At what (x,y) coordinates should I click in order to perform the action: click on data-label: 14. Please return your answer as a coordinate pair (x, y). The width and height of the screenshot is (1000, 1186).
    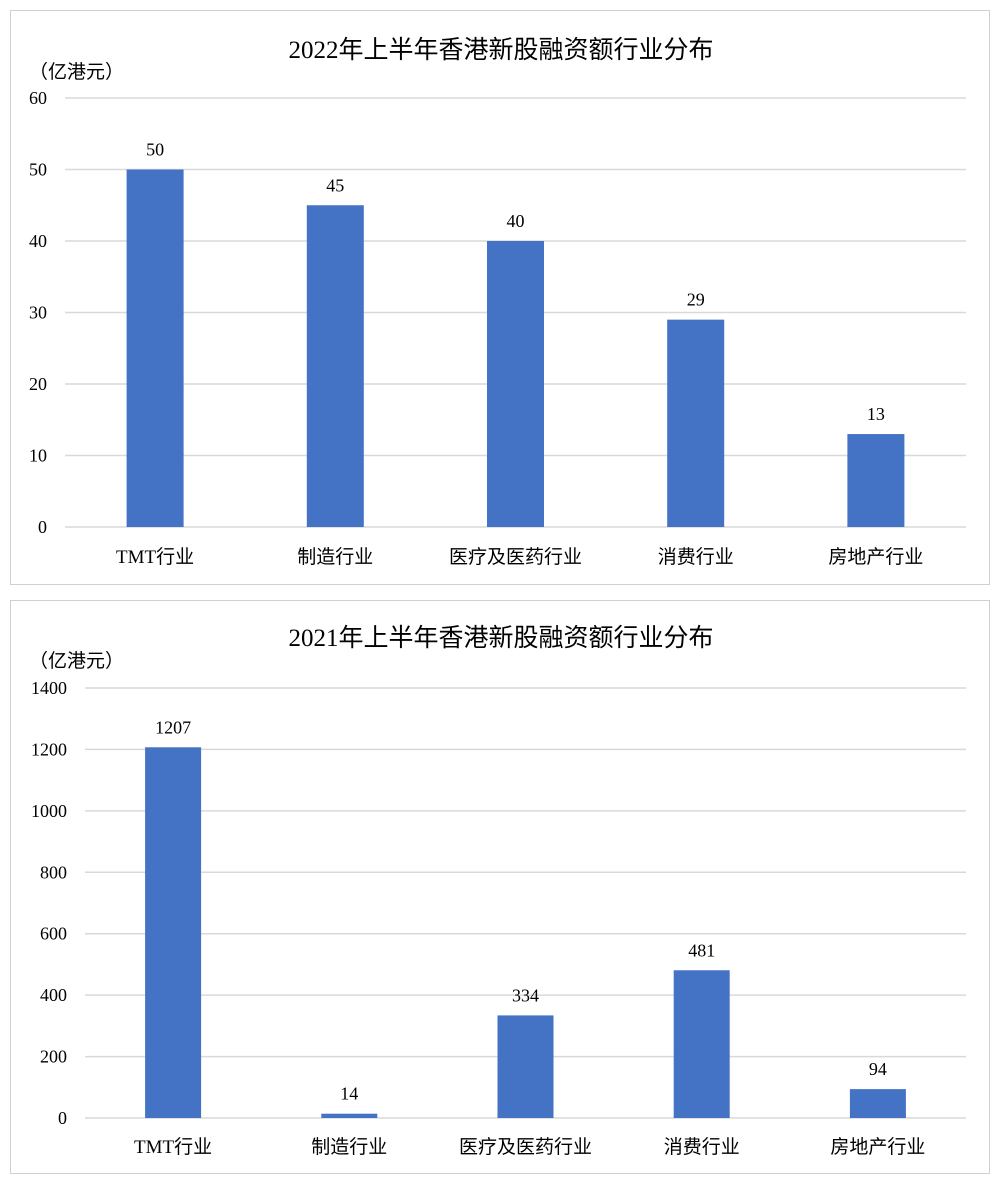
    Looking at the image, I should click on (349, 1094).